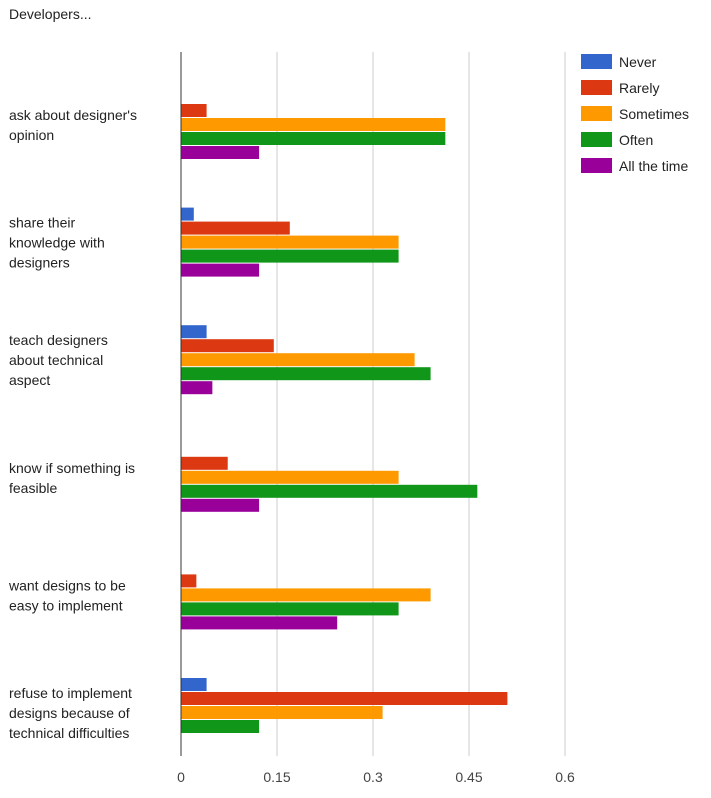  What do you see at coordinates (181, 777) in the screenshot?
I see `x-tick-label: 0` at bounding box center [181, 777].